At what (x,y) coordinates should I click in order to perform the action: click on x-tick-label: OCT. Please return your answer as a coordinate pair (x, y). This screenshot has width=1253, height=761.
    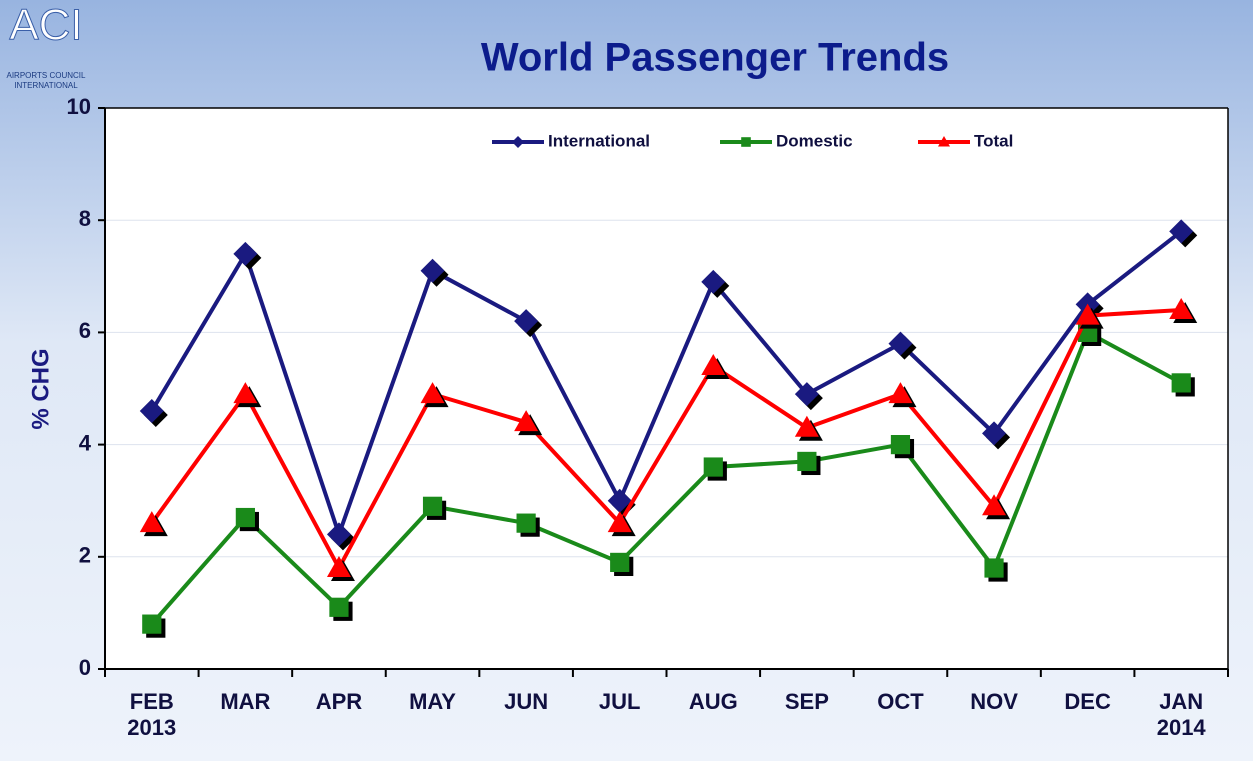
    Looking at the image, I should click on (900, 701).